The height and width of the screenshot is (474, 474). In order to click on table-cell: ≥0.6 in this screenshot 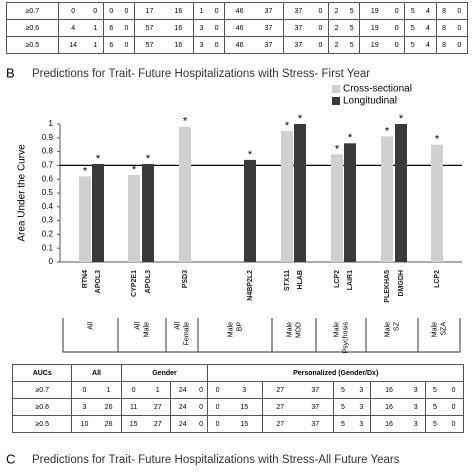, I will do `click(42, 407)`.